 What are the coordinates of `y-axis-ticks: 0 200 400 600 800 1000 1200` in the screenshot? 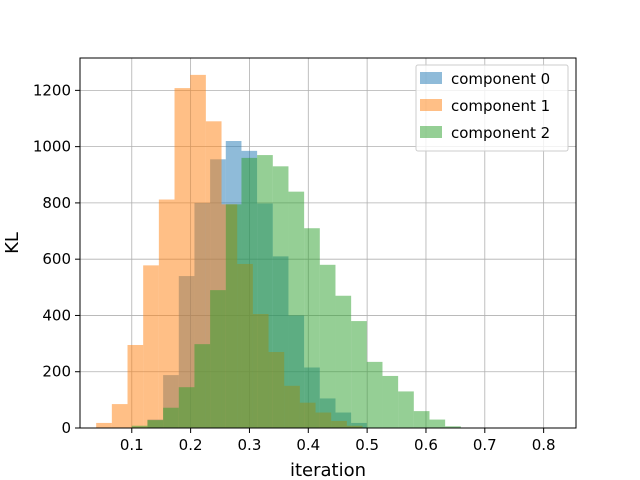 It's located at (56, 259).